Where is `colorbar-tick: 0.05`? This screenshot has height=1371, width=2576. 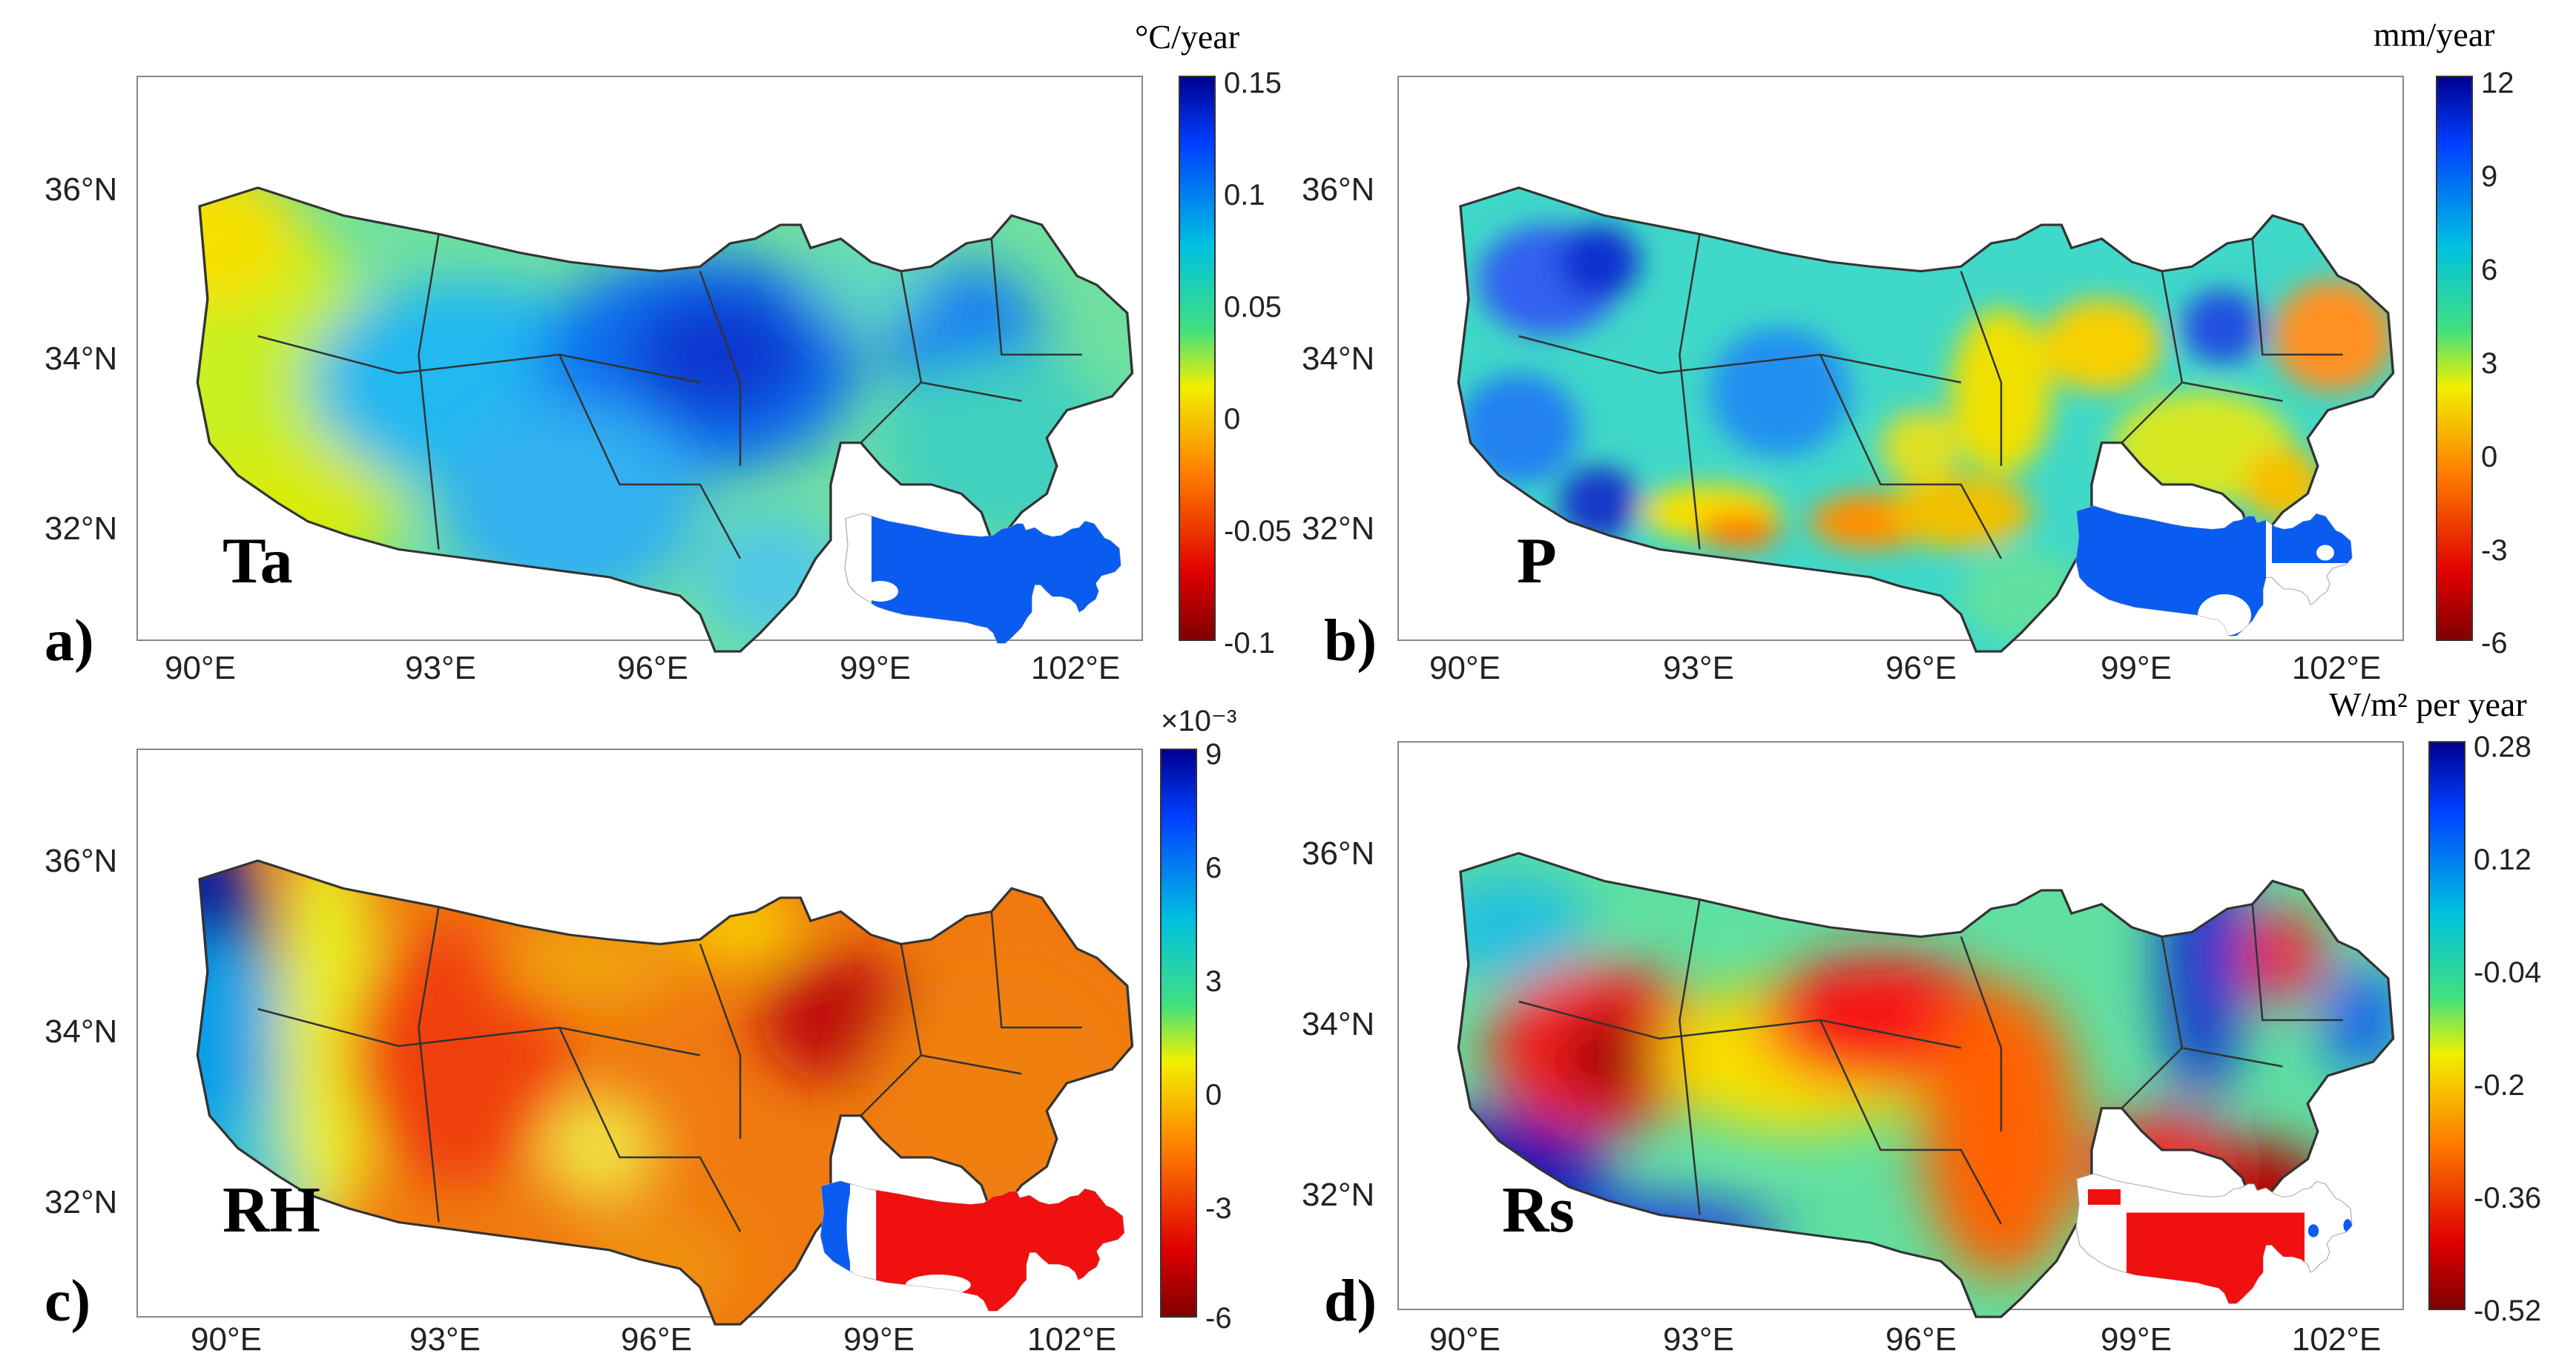 colorbar-tick: 0.05 is located at coordinates (1253, 307).